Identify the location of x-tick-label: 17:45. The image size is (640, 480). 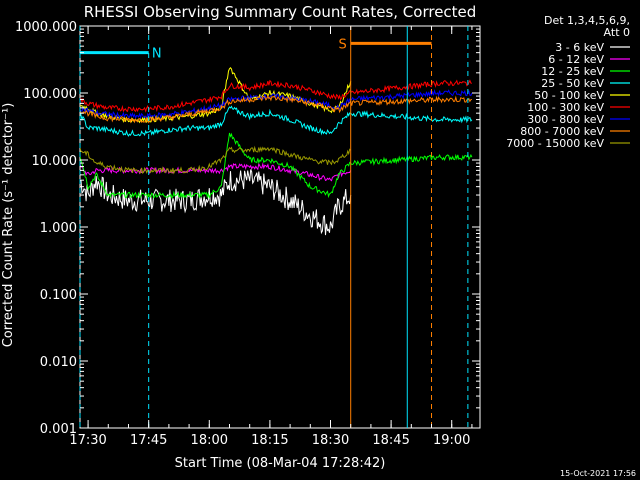
(148, 440).